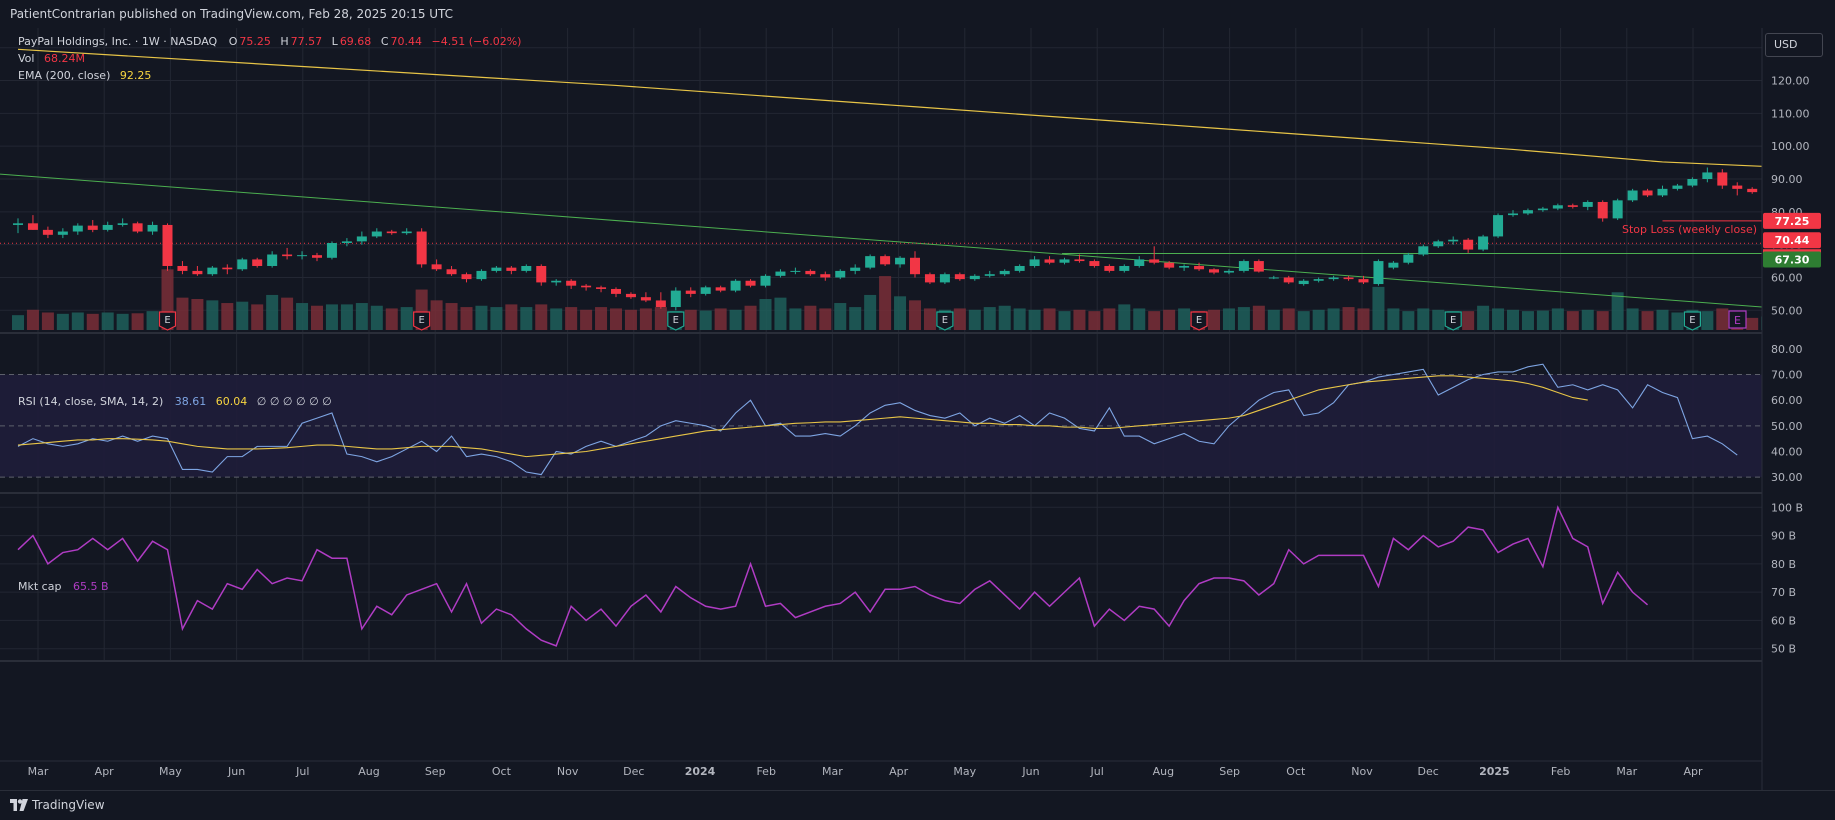  I want to click on footer-brand: TradingView, so click(68, 805).